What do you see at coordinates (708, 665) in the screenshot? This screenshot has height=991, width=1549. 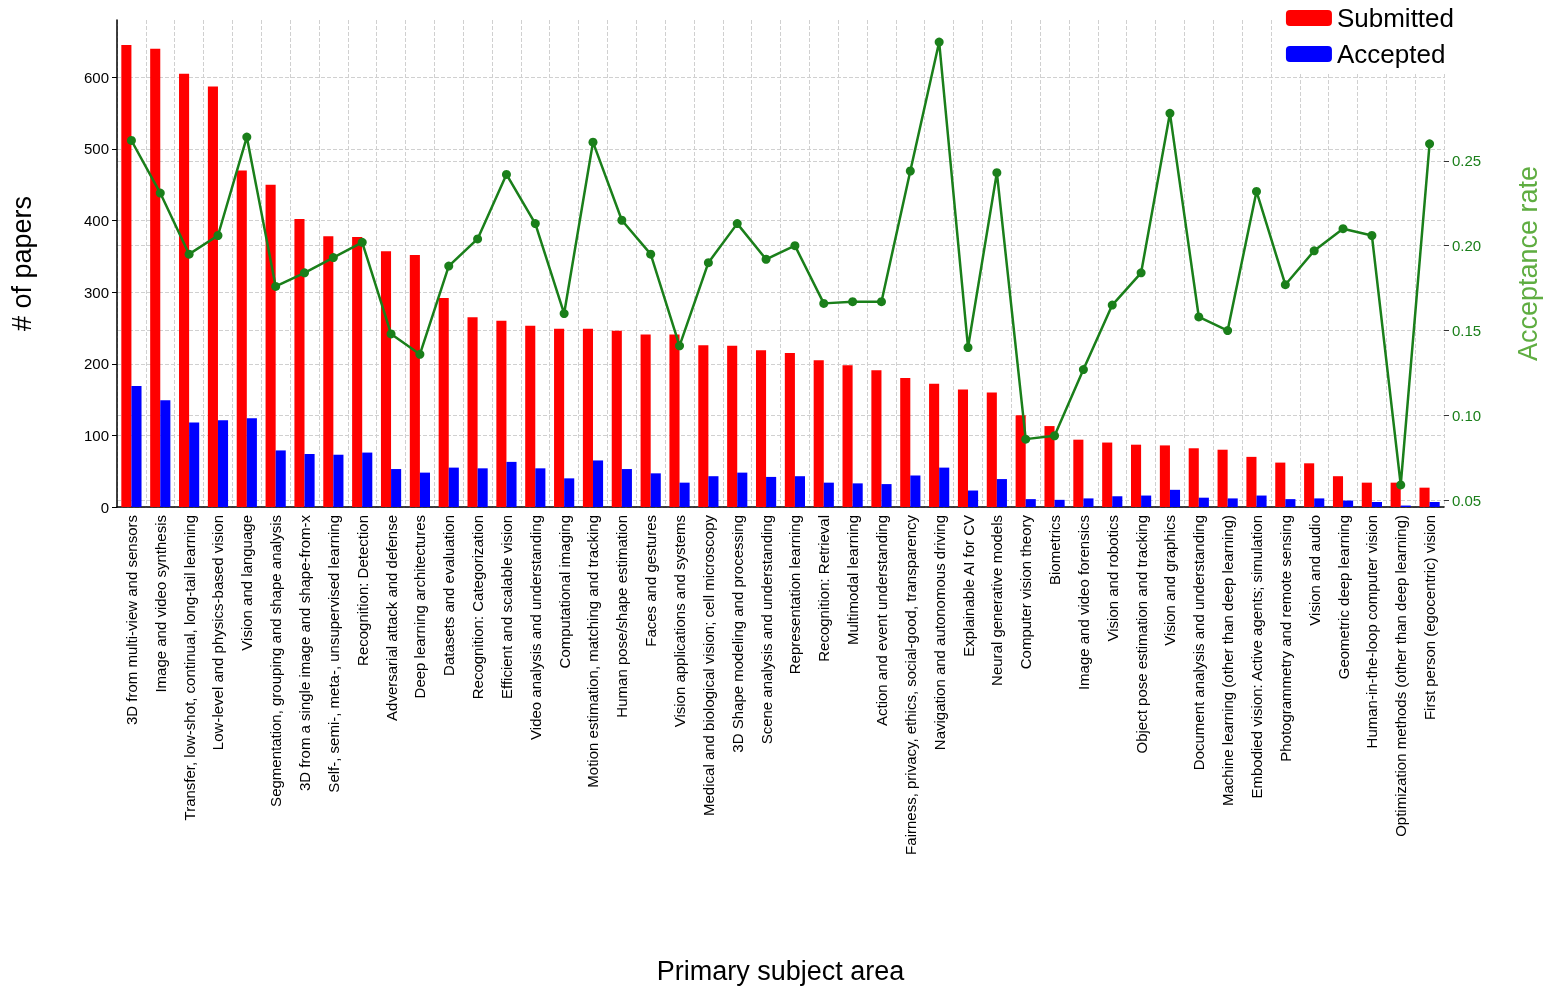 I see `x-tick-label: Medical and biological vision; cell microscopy` at bounding box center [708, 665].